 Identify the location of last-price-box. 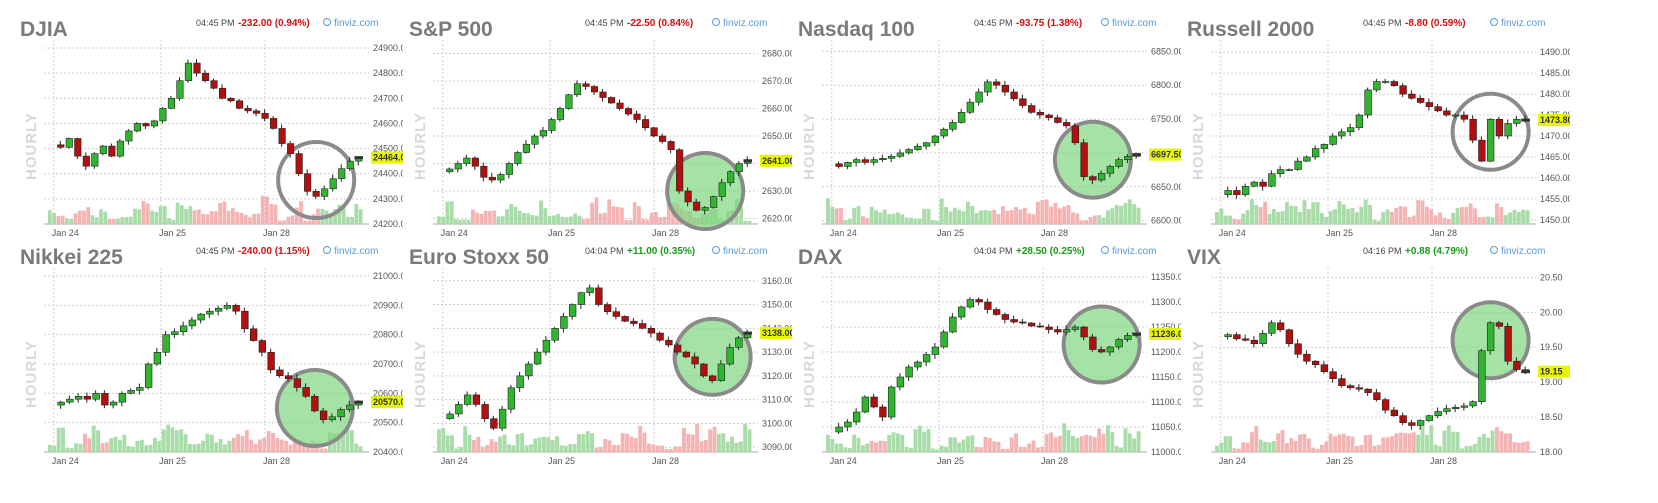
(776, 333).